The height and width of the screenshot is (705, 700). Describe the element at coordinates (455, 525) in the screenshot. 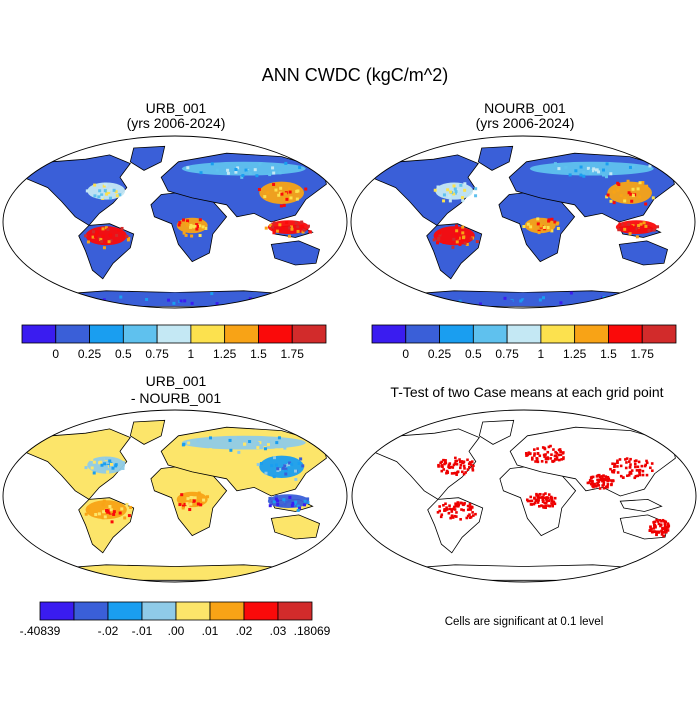

I see `land-south-america` at that location.